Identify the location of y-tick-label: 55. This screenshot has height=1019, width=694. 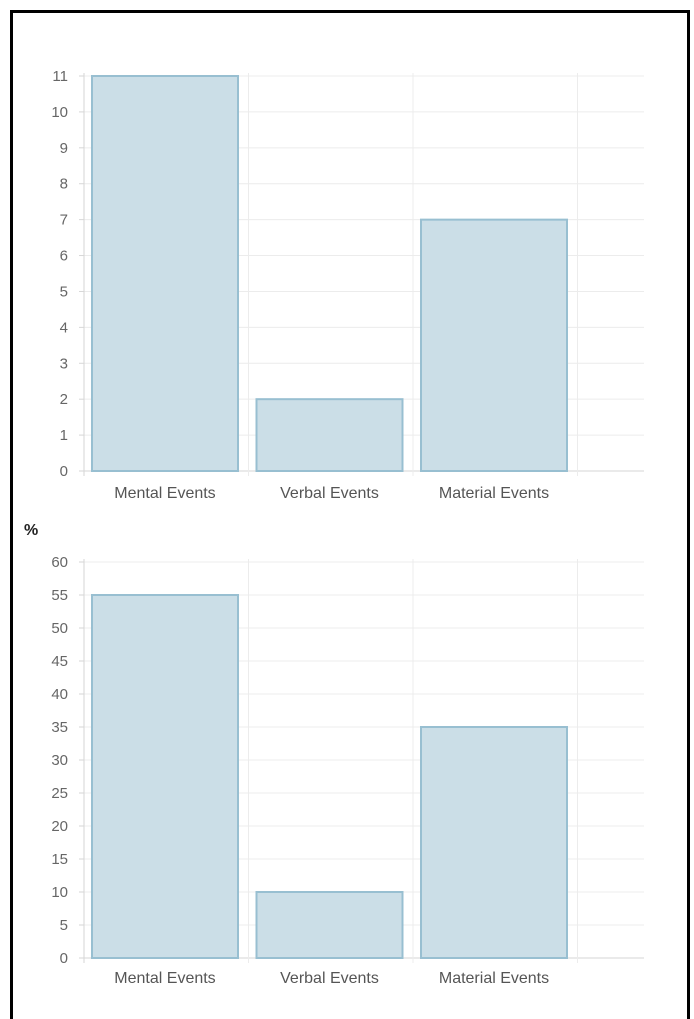
(59, 595).